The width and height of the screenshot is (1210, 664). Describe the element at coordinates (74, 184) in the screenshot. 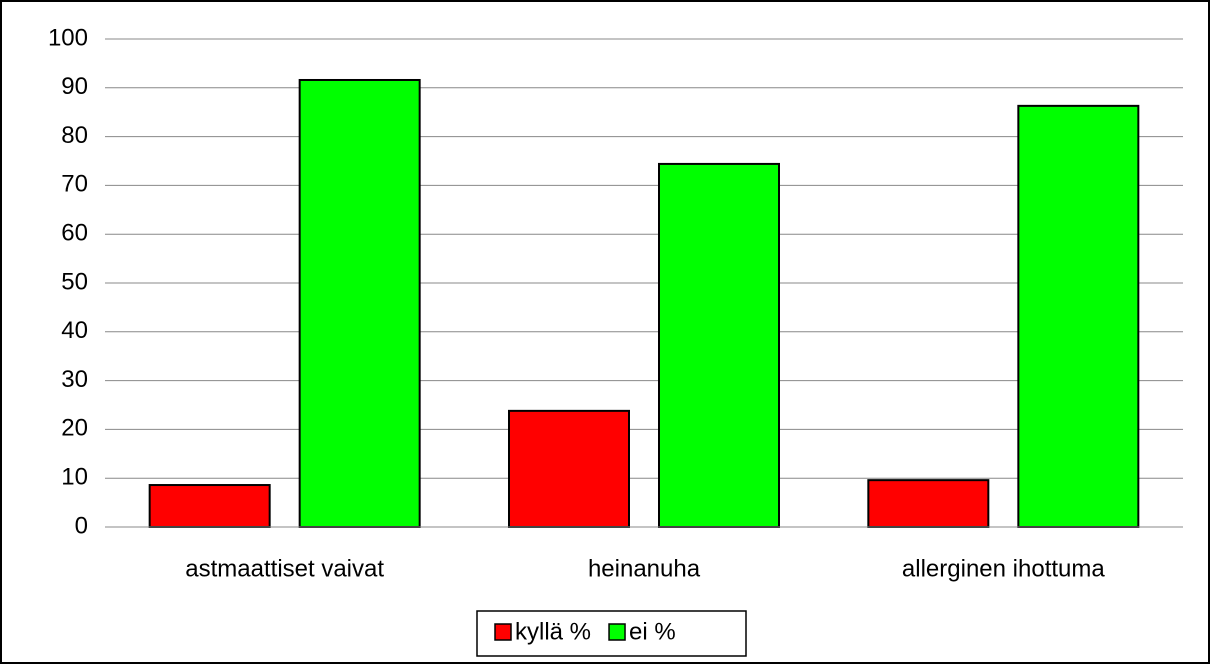

I see `y-tick-label: 70` at that location.